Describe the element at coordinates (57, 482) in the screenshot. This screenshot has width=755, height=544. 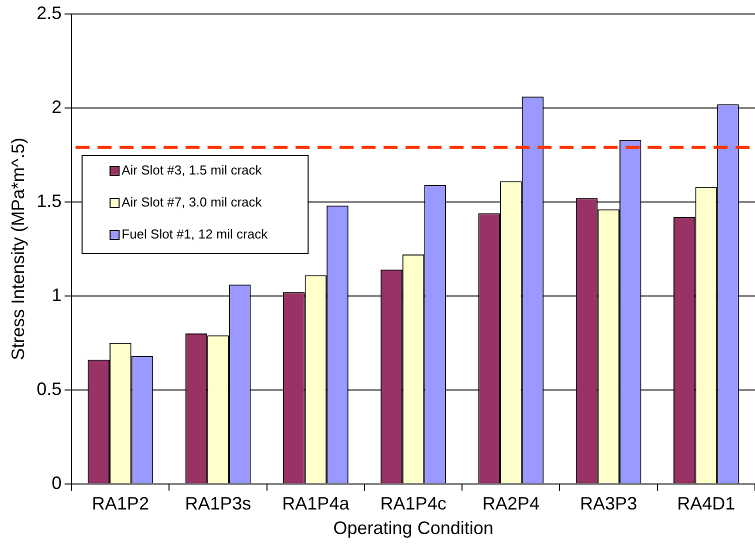
I see `y-tick-label: 0` at that location.